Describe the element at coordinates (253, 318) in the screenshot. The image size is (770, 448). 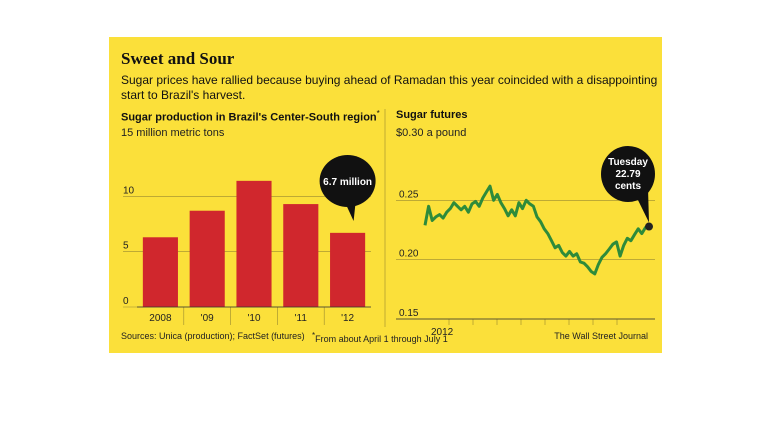
I see `bar-x-tick-label: '10` at that location.